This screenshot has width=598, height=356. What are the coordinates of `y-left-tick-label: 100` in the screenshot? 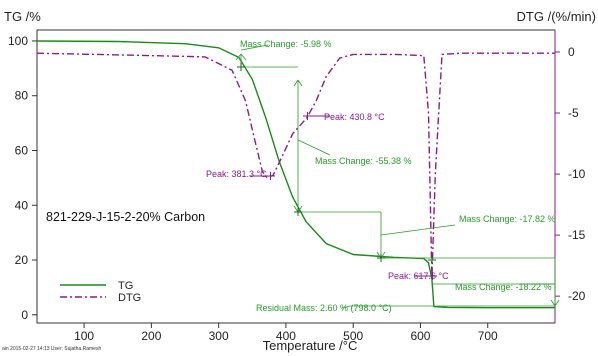 It's located at (18, 41).